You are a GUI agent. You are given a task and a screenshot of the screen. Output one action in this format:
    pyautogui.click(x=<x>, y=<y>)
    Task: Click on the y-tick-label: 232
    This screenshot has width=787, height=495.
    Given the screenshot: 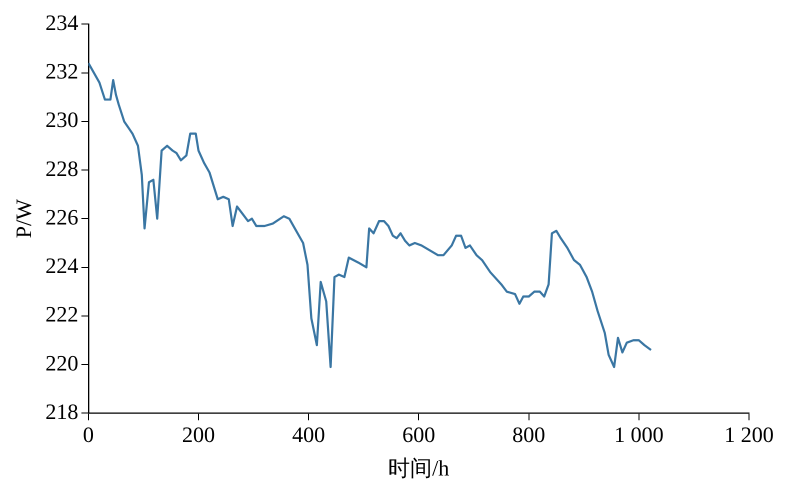 What is the action you would take?
    pyautogui.click(x=61, y=71)
    